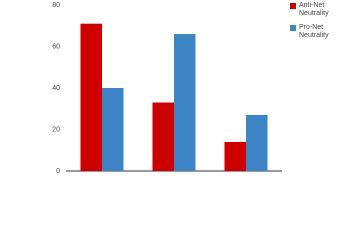 Image resolution: width=349 pixels, height=240 pixels. I want to click on legend: Anti-Net Neutrality Pro-Net Neutrality, so click(318, 24).